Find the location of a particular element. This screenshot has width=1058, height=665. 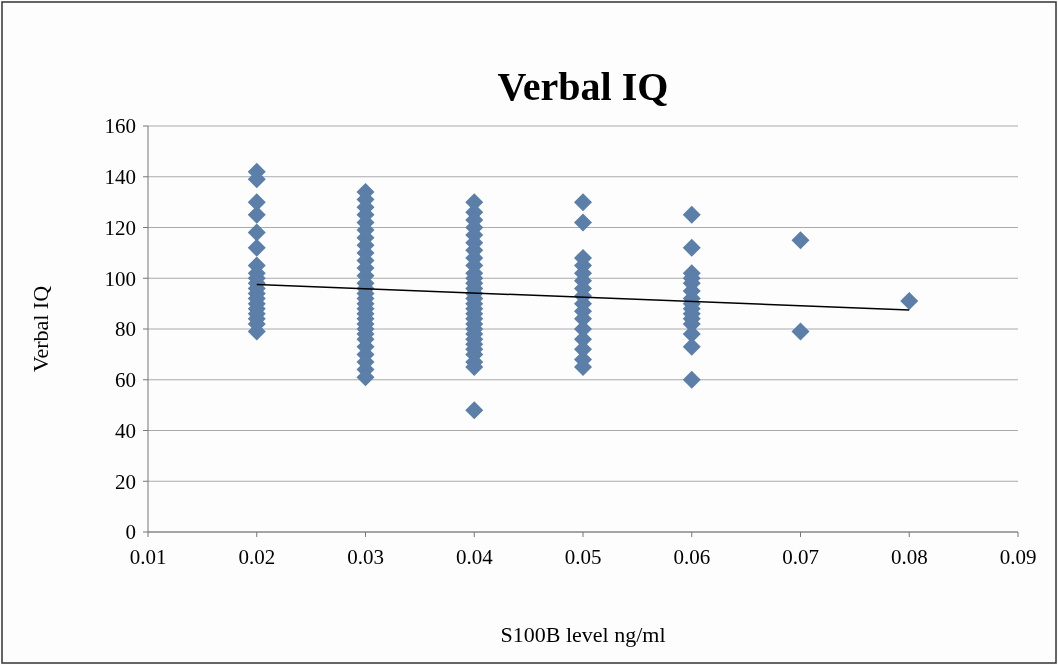

y-tick-label: 80 is located at coordinates (125, 329).